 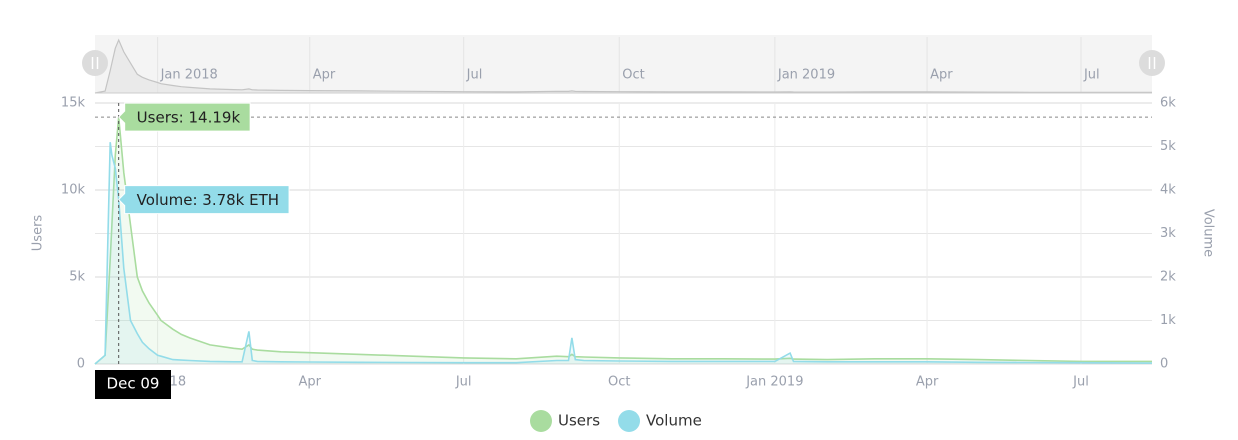 I want to click on y2-axis-title: Volume, so click(x=1208, y=233).